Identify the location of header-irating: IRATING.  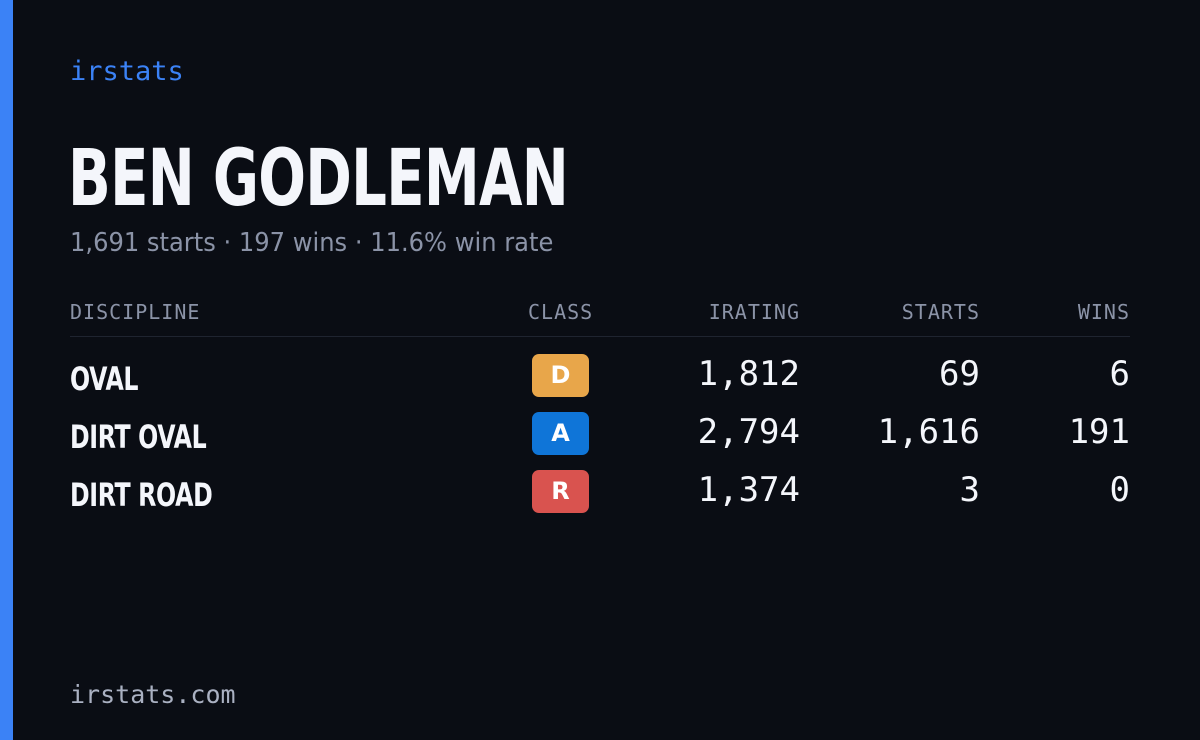
(754, 312).